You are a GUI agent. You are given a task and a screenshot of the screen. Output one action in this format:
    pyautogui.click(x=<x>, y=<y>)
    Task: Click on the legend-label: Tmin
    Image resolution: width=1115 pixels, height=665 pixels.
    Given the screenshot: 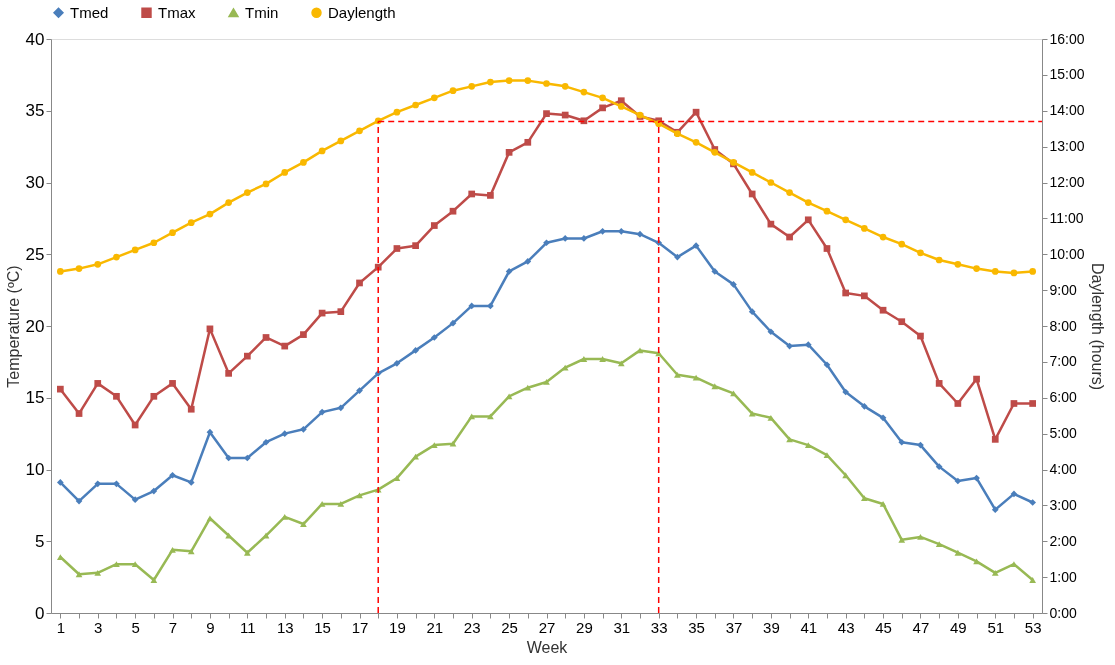 What is the action you would take?
    pyautogui.click(x=262, y=12)
    